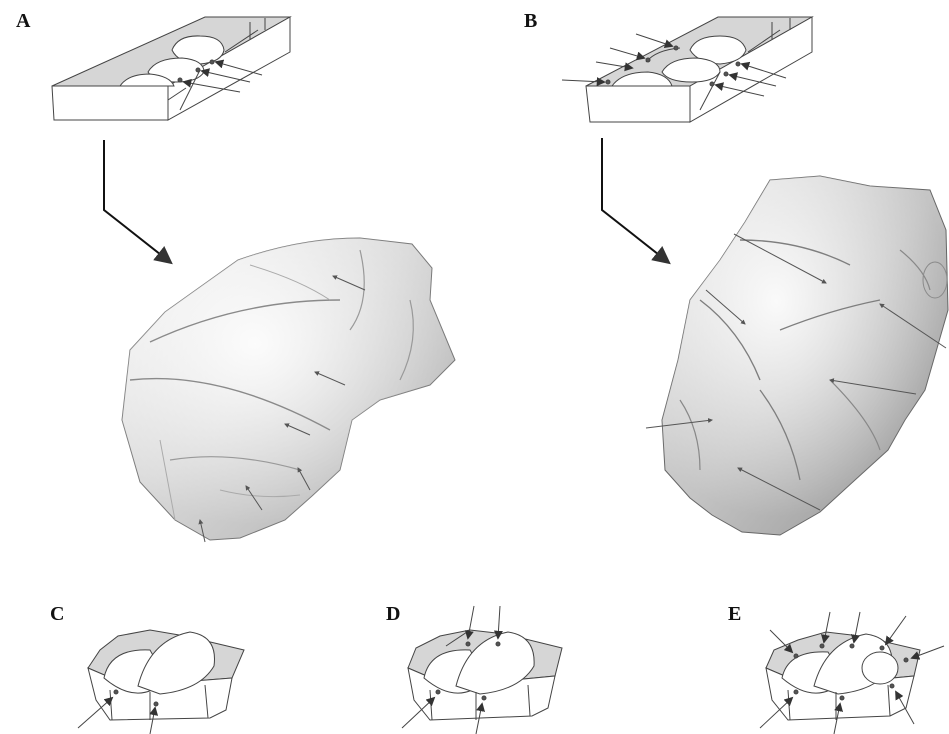 The image size is (949, 734). Describe the element at coordinates (282, 409) in the screenshot. I see `scan-arrows-a` at that location.